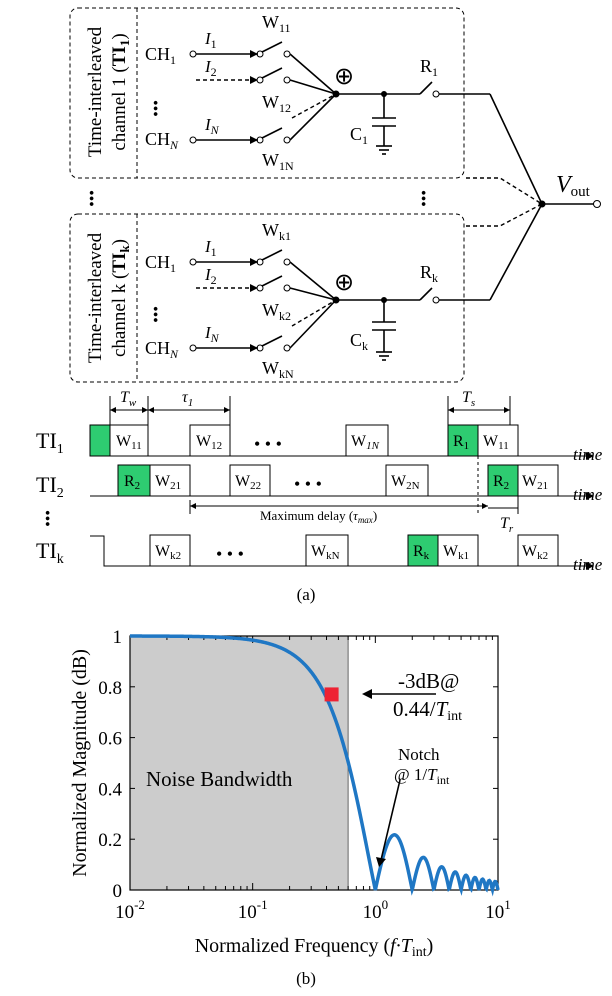  I want to click on tik-pulse-wk2-repeat, so click(538, 550).